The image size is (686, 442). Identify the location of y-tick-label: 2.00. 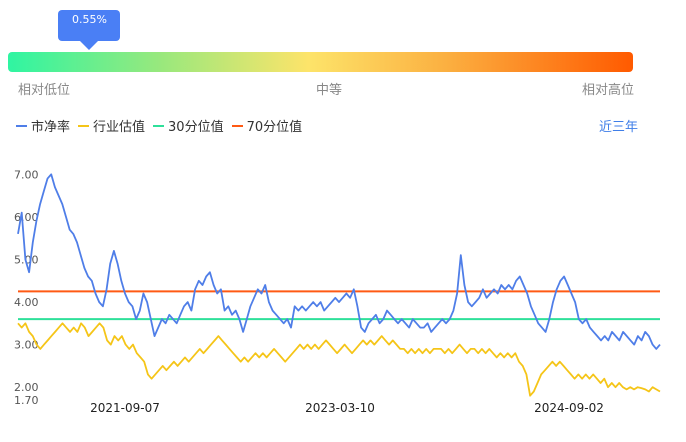
(26, 387).